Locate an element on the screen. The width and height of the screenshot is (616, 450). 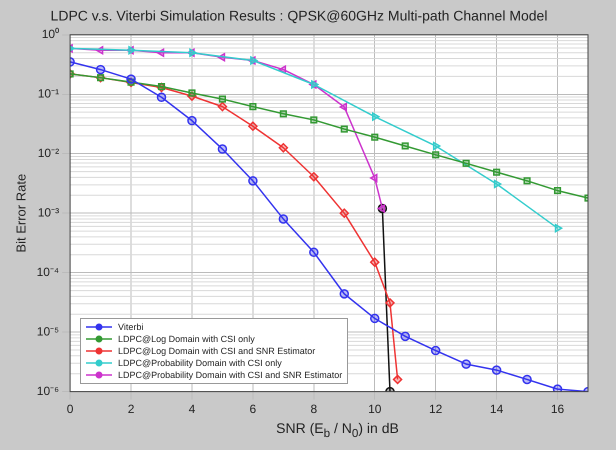
y-tick-label: 10⁻¹ is located at coordinates (49, 93).